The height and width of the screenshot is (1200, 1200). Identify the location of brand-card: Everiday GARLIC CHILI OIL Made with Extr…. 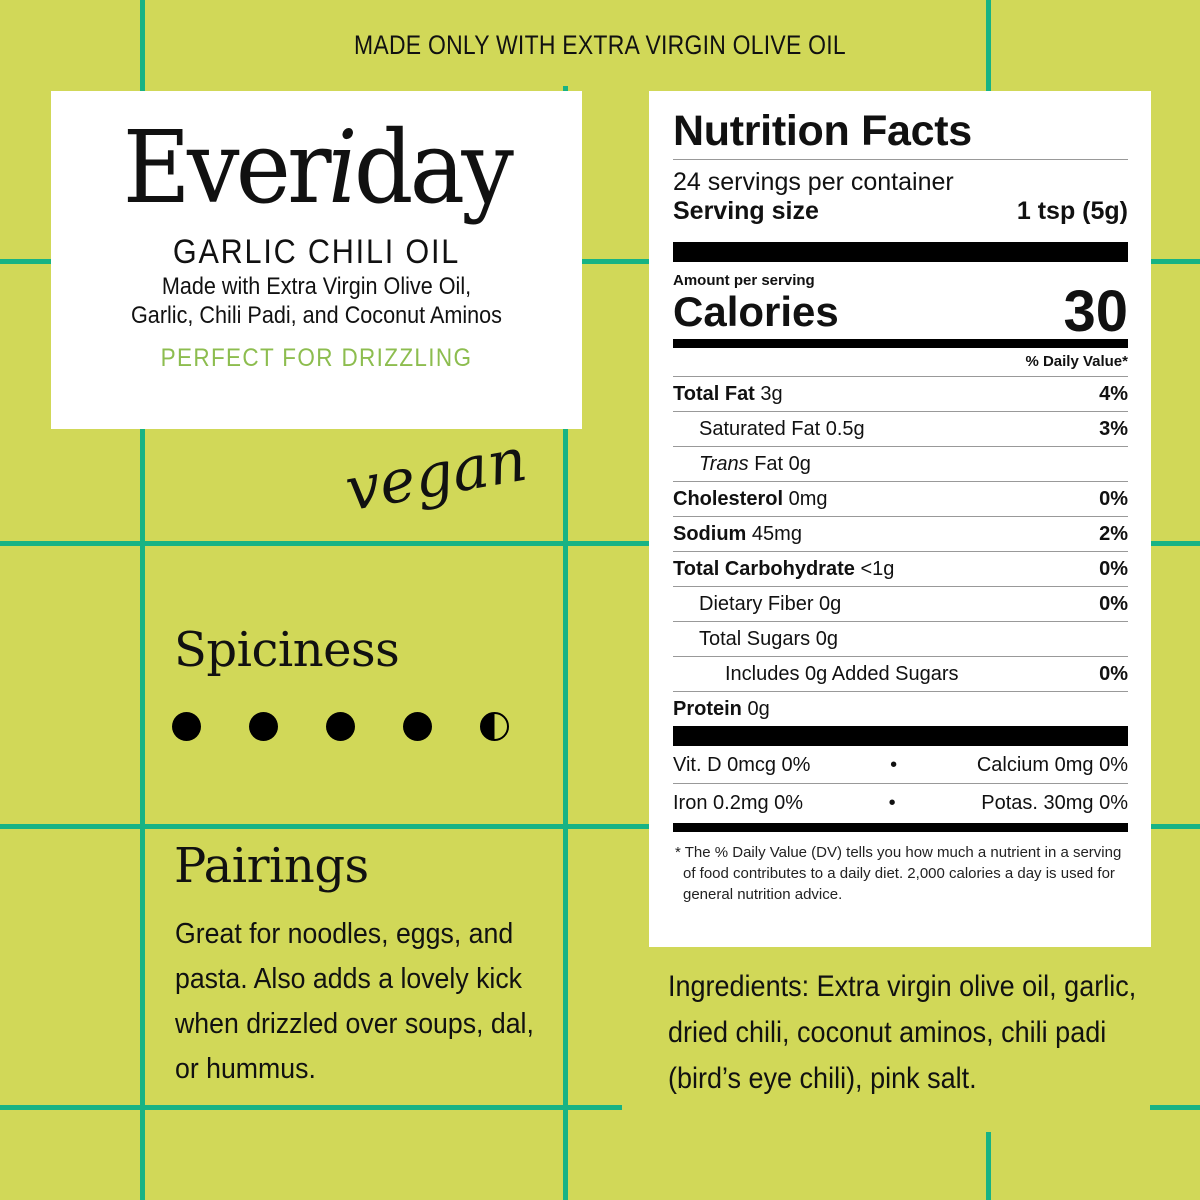
(316, 260).